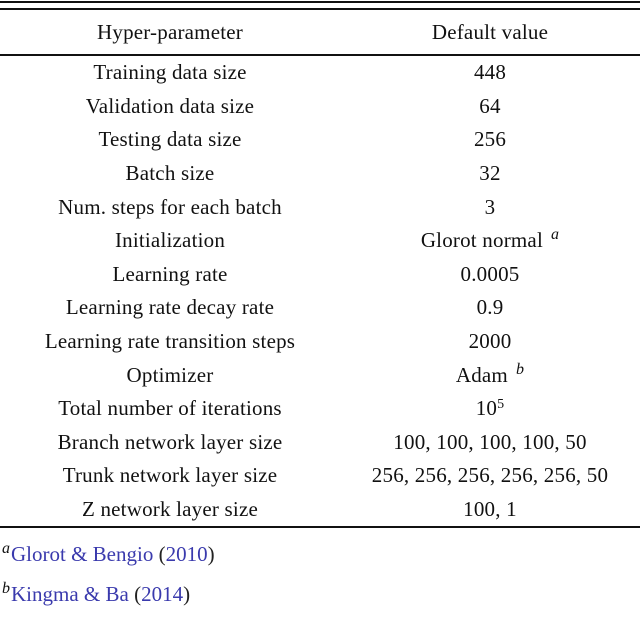 The width and height of the screenshot is (640, 618). What do you see at coordinates (170, 341) in the screenshot?
I see `param-cell: Learning rate transition steps` at bounding box center [170, 341].